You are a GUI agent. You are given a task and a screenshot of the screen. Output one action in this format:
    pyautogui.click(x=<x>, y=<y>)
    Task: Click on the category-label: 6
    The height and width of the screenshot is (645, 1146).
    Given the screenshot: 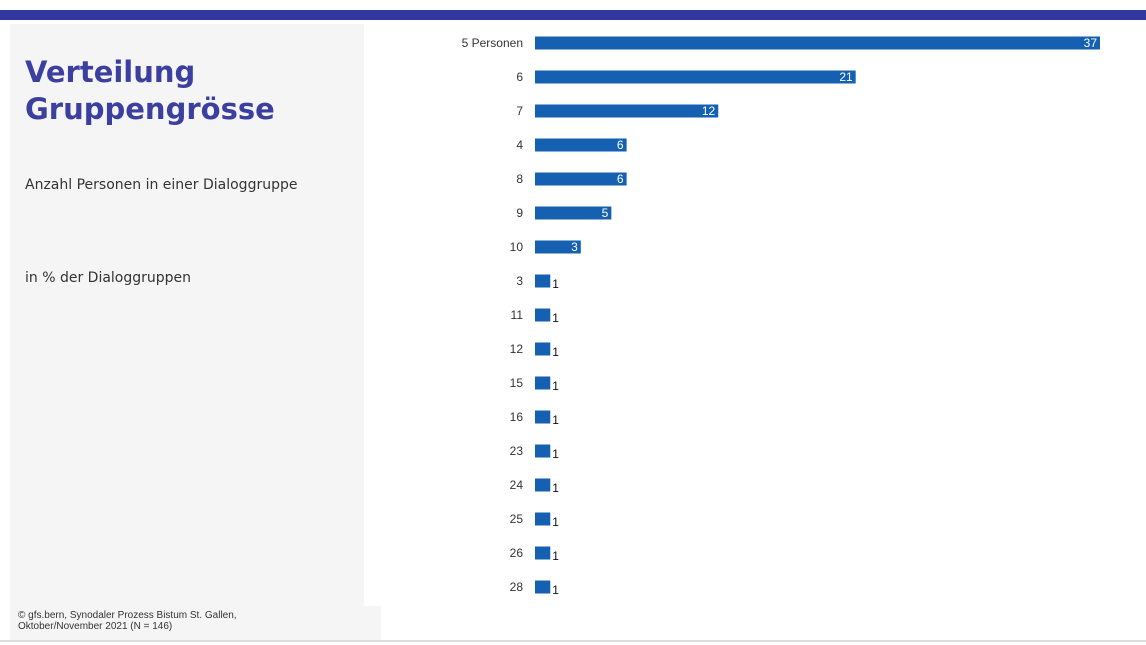 What is the action you would take?
    pyautogui.click(x=519, y=77)
    